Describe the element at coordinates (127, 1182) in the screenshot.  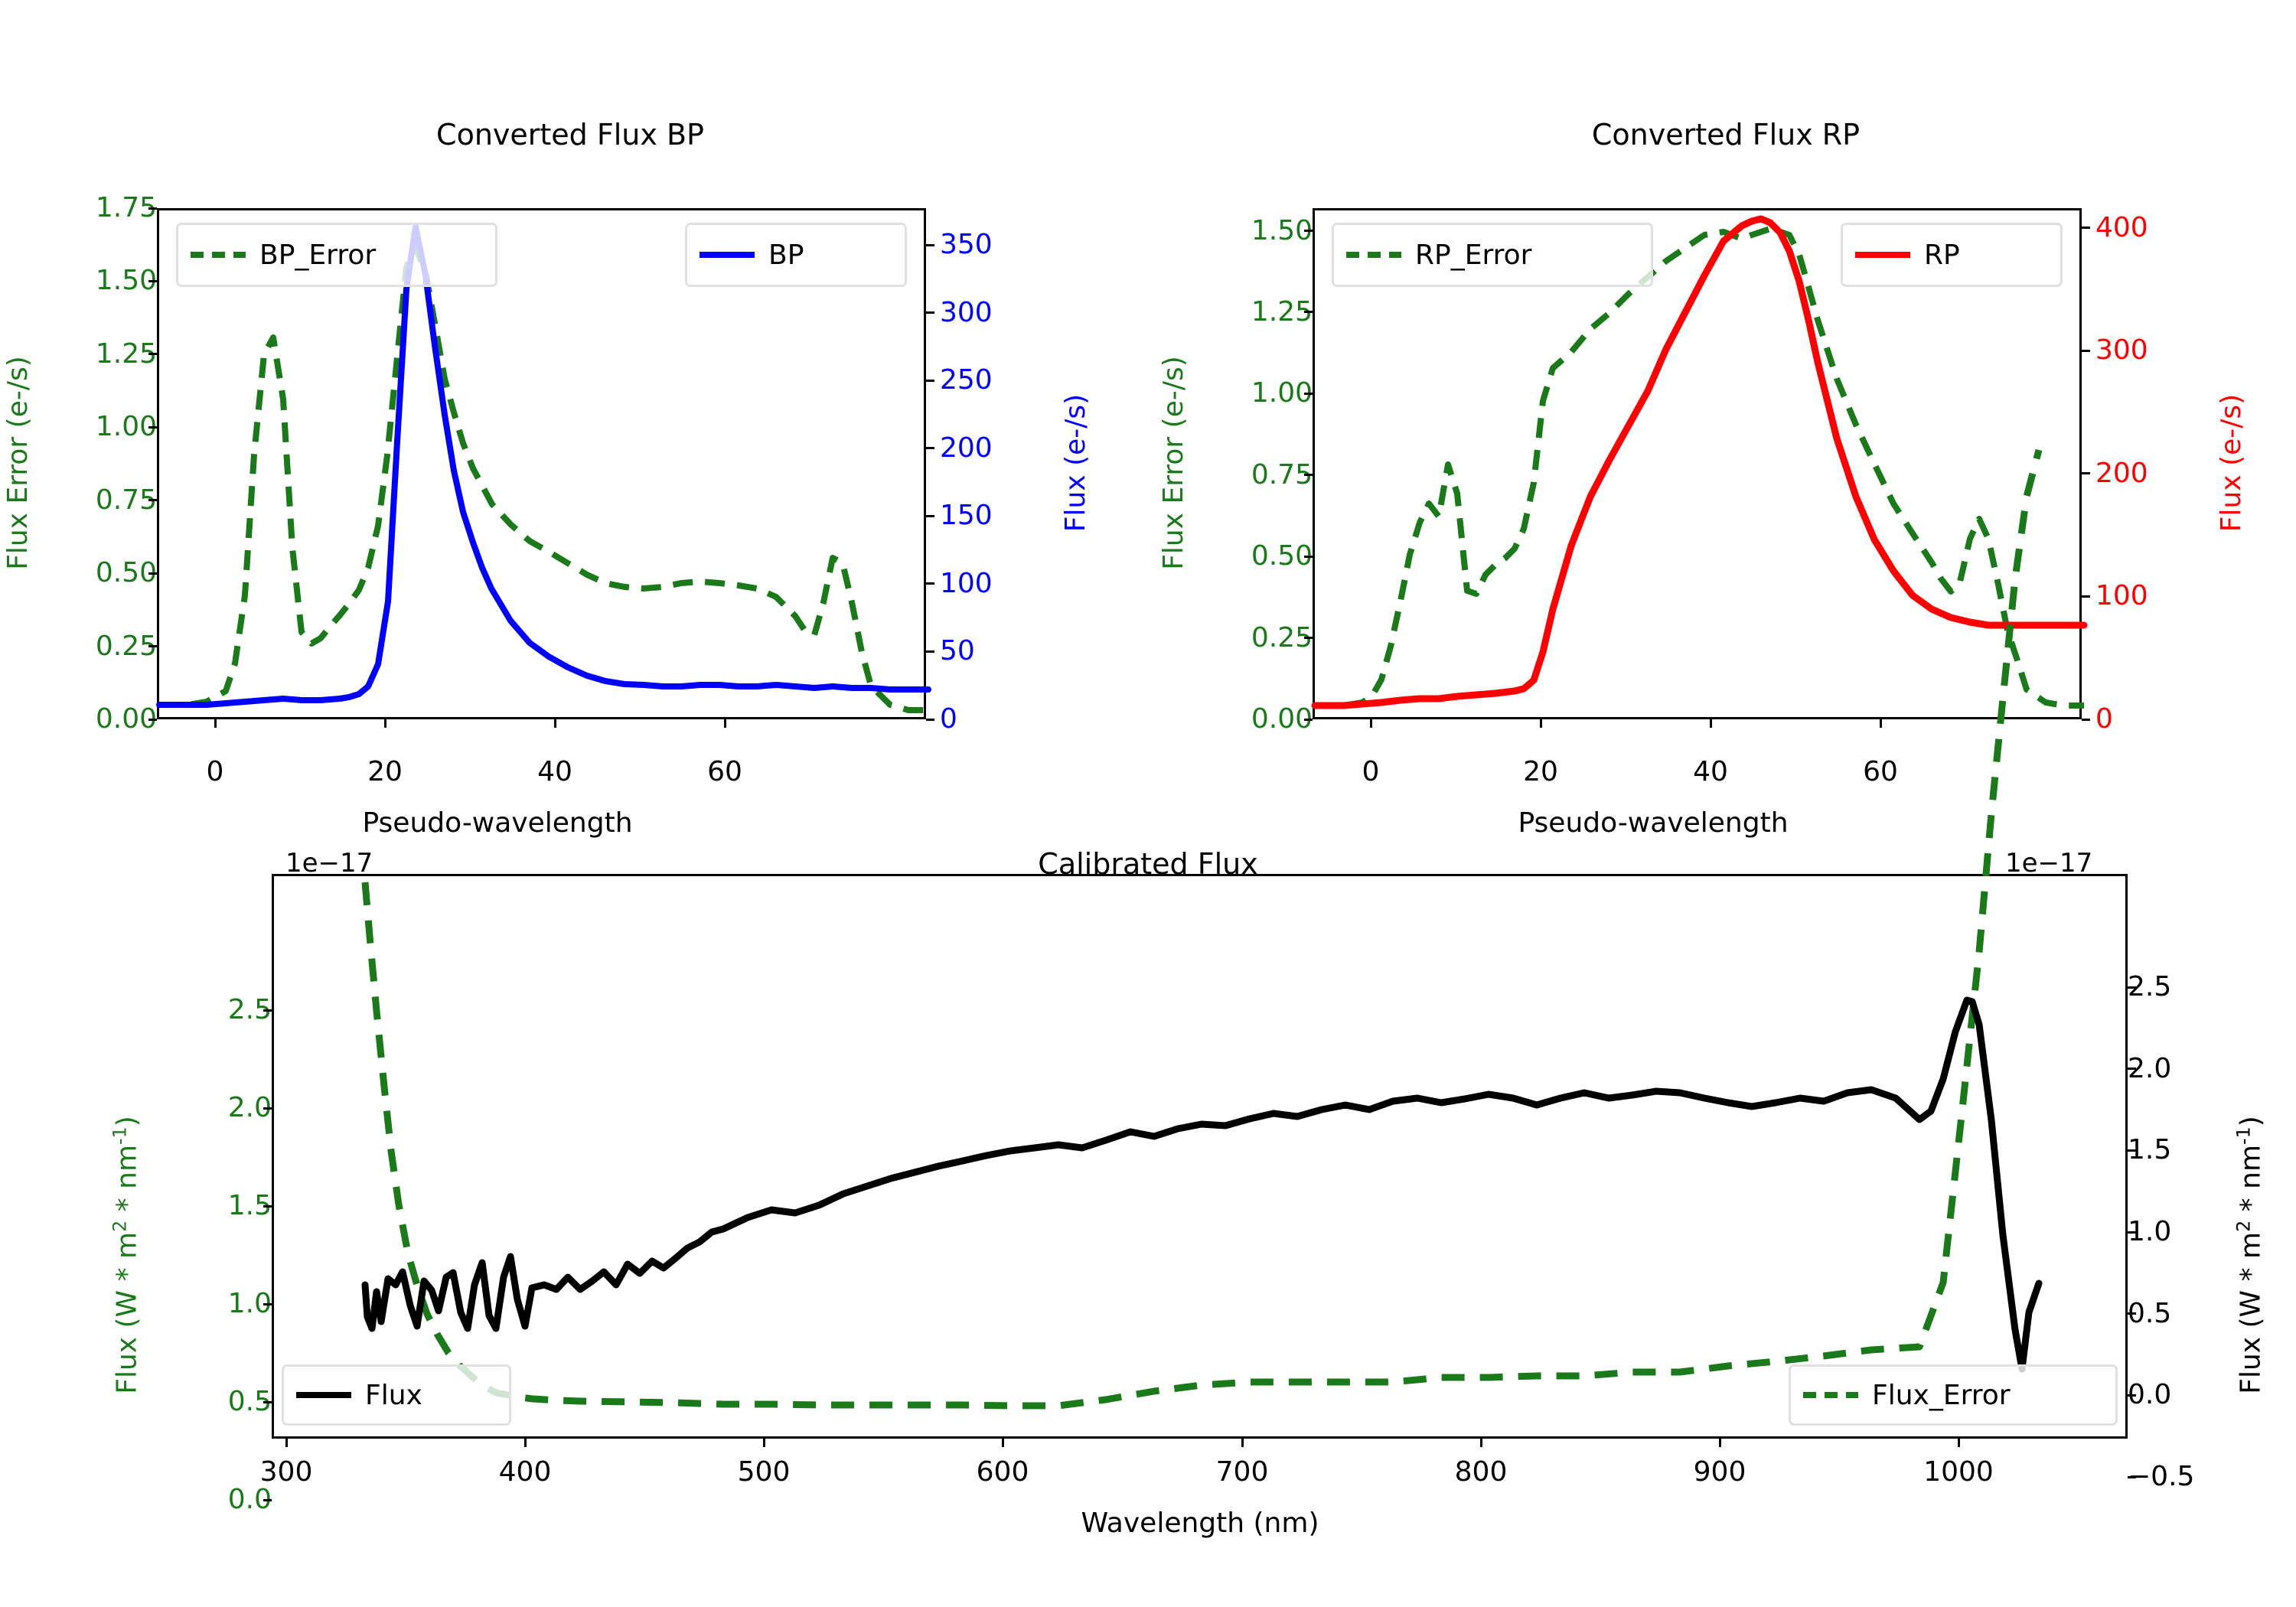
I see `calibrated-ylabel-left-p1: * nm` at that location.